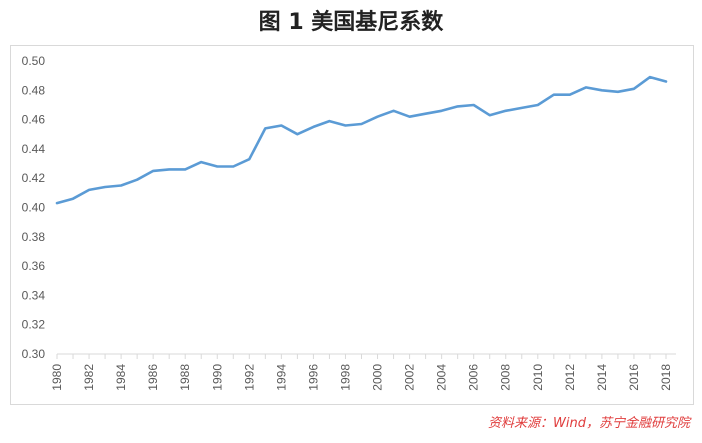 This screenshot has height=443, width=702. I want to click on source-note: 资料来源：Wind，苏宁金融研究院, so click(589, 423).